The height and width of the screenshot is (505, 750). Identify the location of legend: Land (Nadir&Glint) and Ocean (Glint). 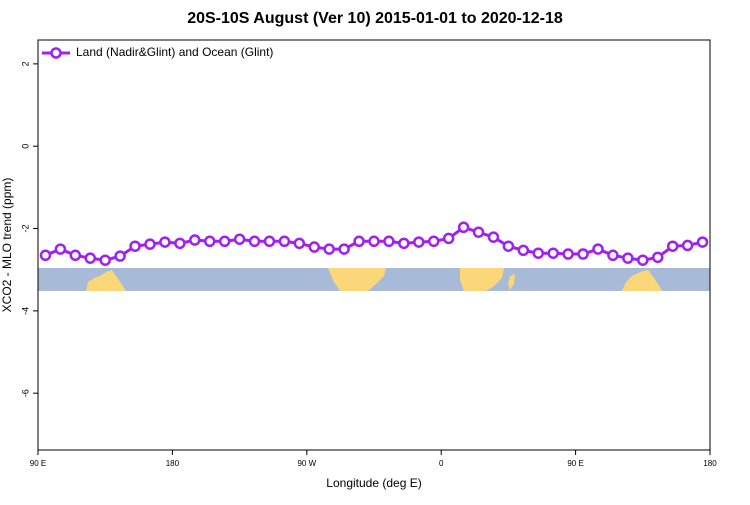
(157, 52).